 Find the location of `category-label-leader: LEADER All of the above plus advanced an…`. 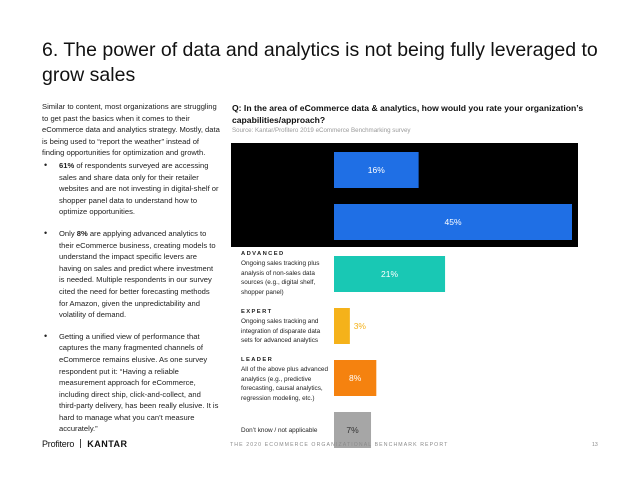

category-label-leader: LEADER All of the above plus advanced an… is located at coordinates (287, 379).